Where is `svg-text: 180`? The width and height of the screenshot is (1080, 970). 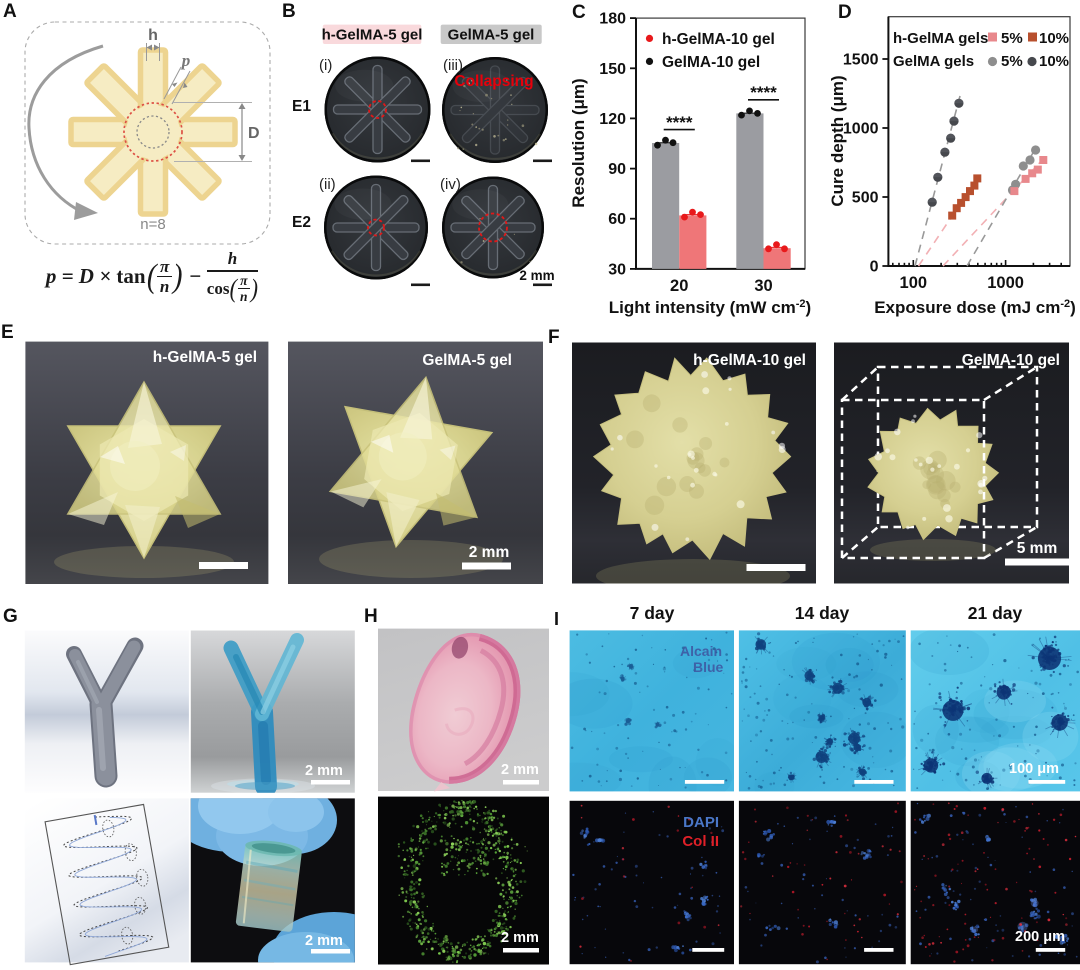
svg-text: 180 is located at coordinates (612, 19).